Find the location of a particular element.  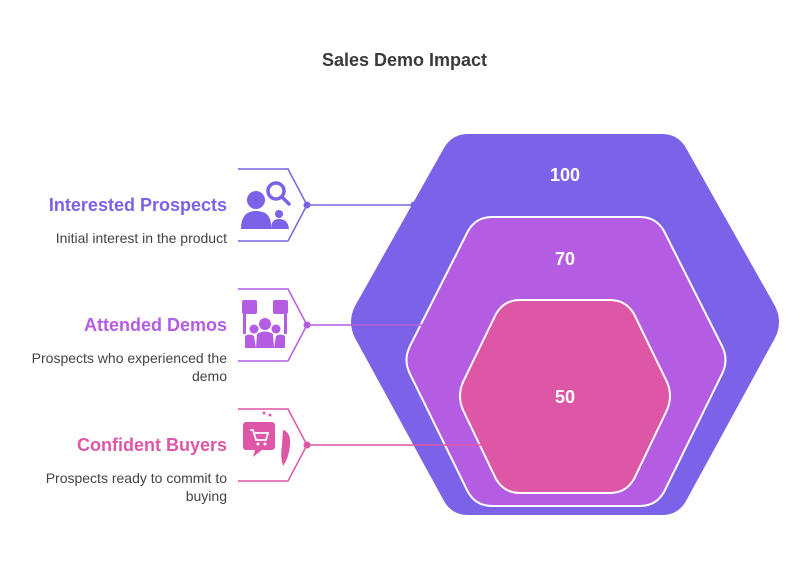

level-name: Attended Demos is located at coordinates (155, 325).